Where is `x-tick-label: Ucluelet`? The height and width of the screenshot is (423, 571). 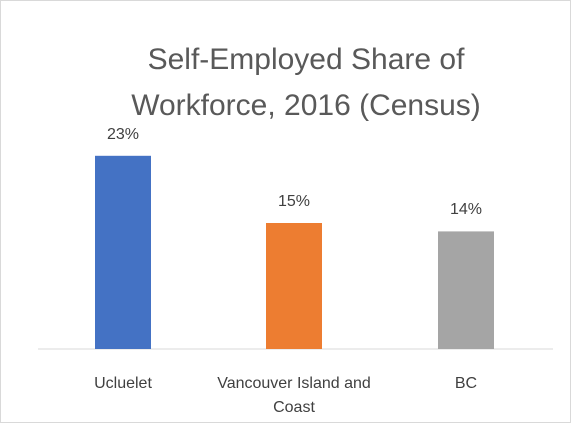
x-tick-label: Ucluelet is located at coordinates (123, 383).